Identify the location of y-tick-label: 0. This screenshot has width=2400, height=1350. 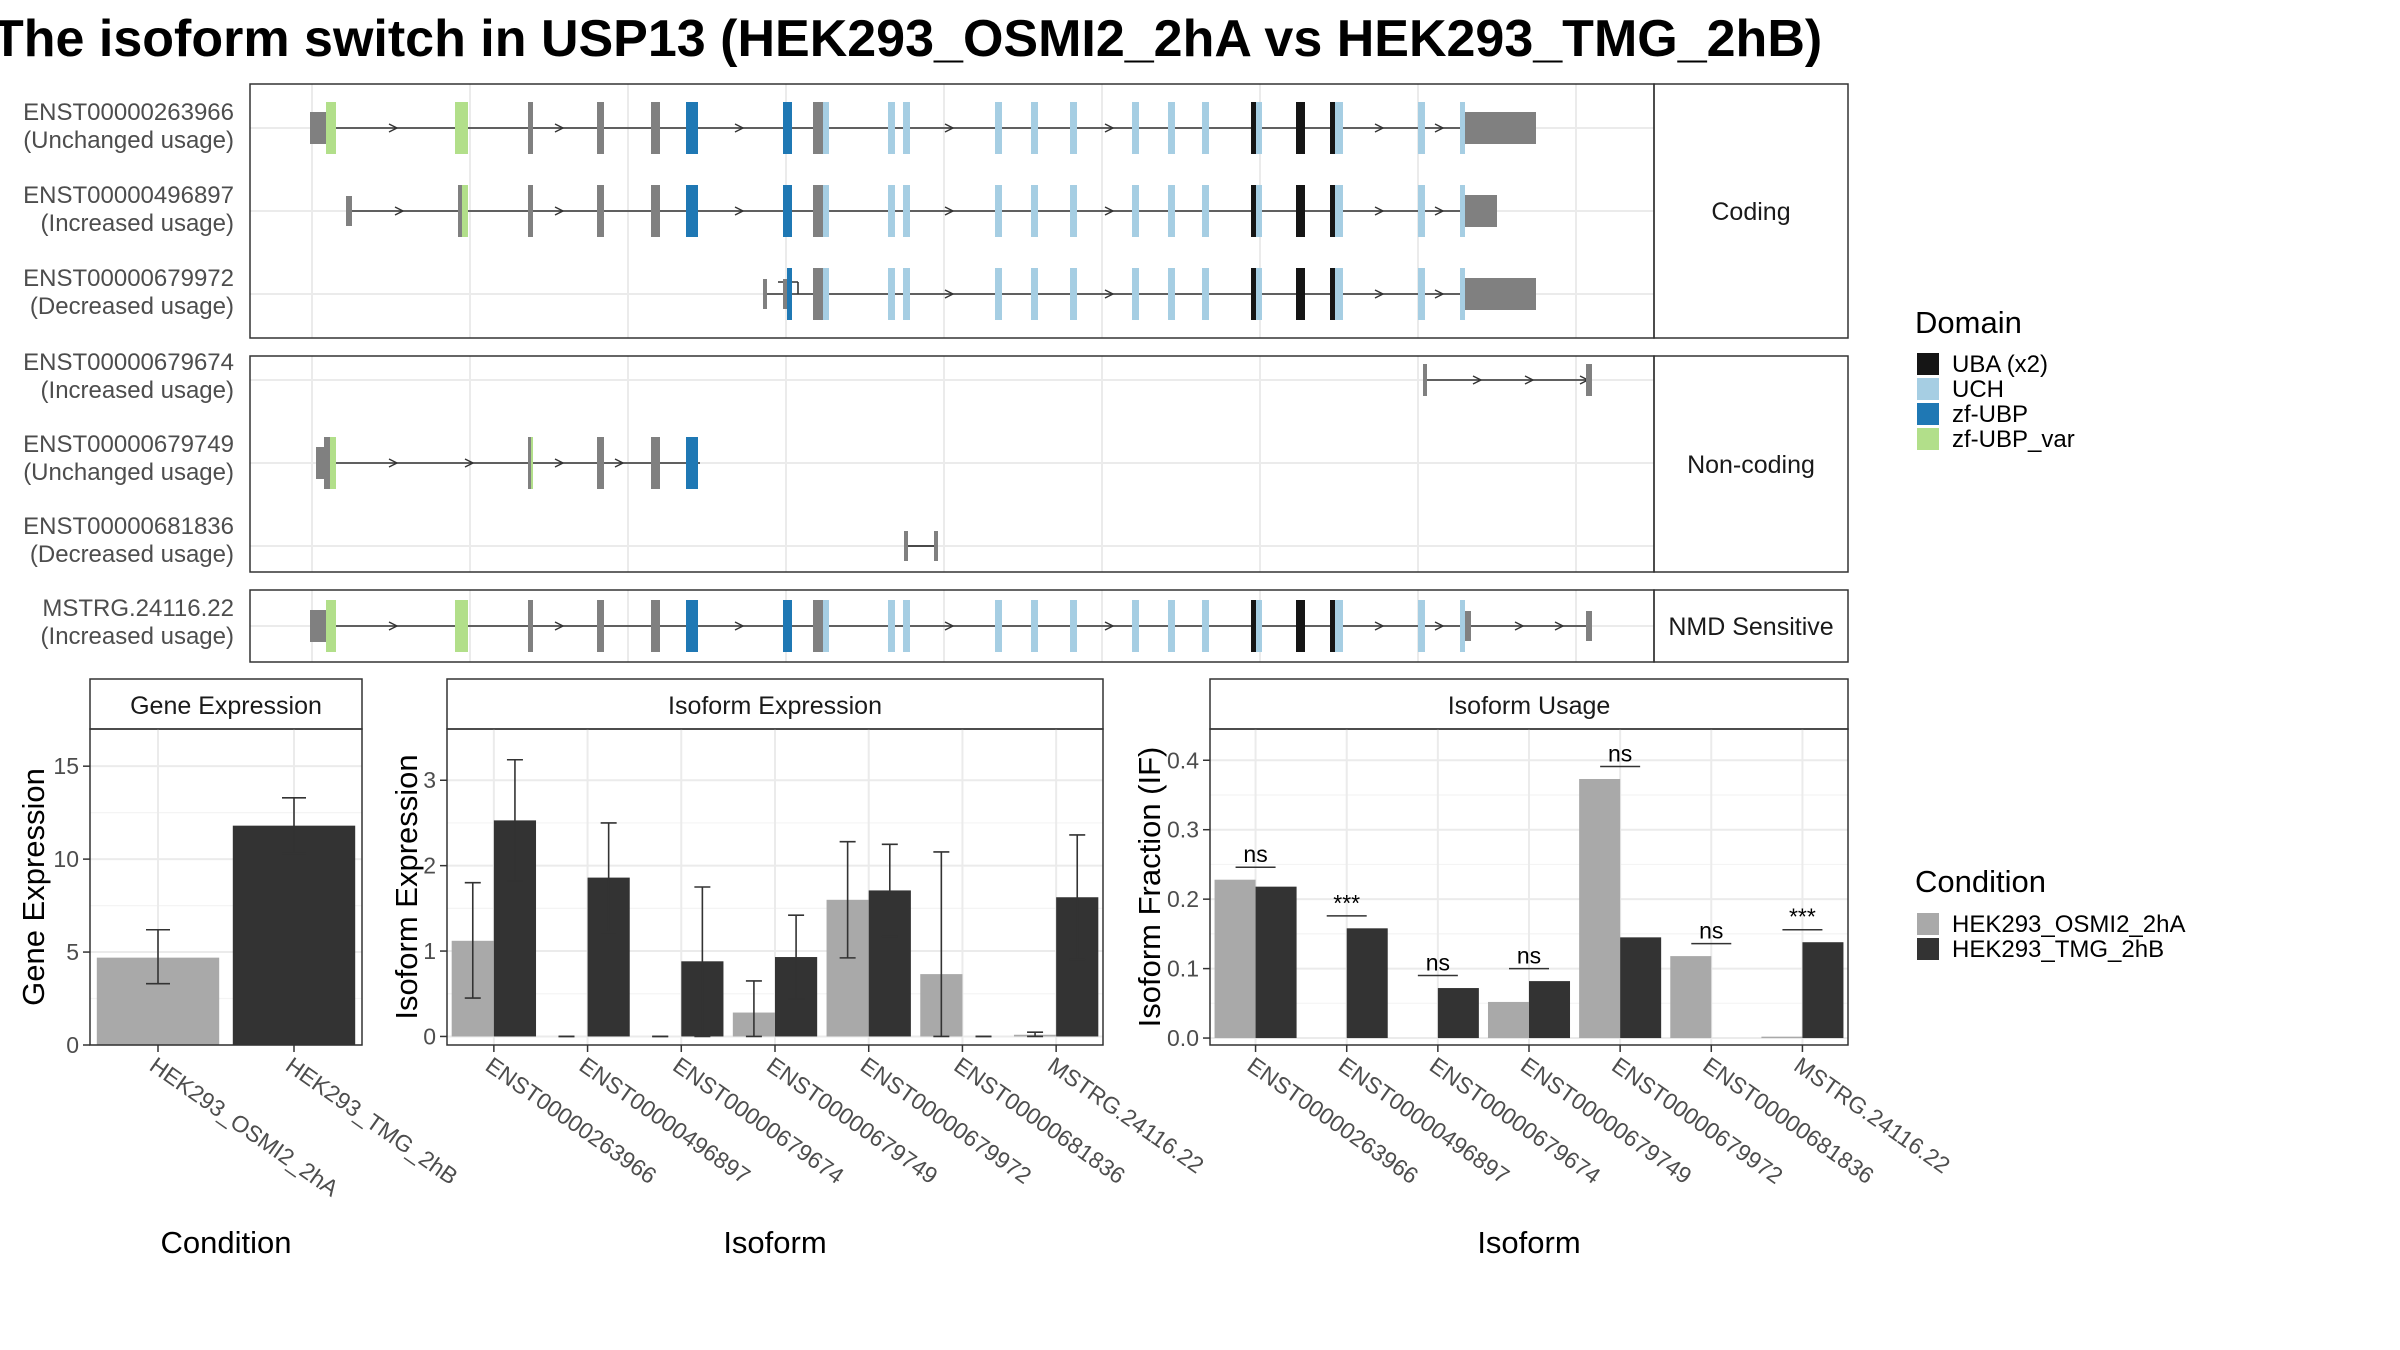
(72, 1045).